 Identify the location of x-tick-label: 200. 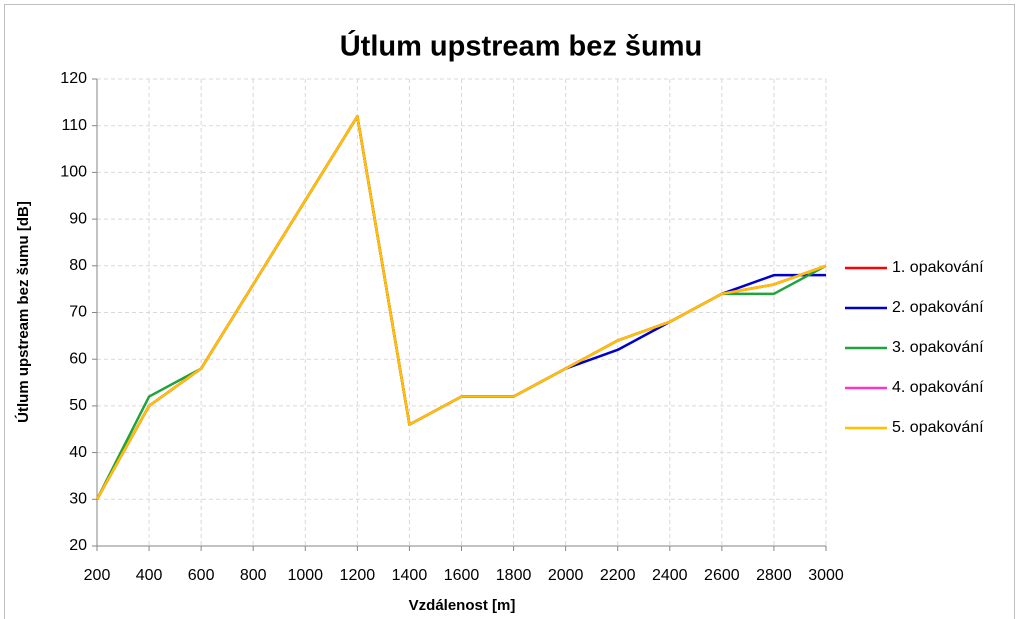
(97, 575).